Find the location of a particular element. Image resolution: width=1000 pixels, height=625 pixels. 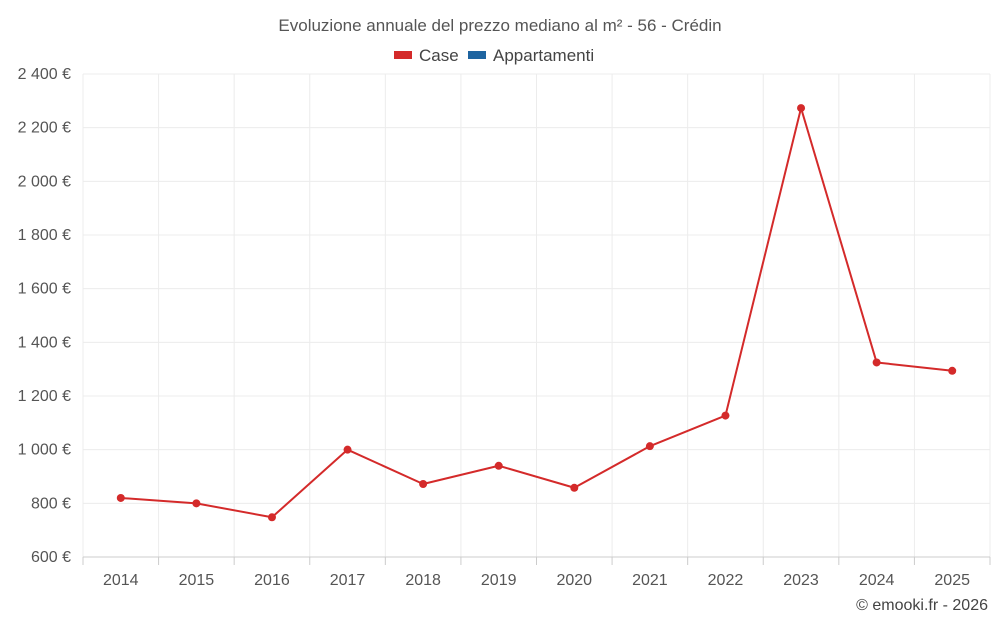

x-tick-label: 2014 is located at coordinates (121, 580).